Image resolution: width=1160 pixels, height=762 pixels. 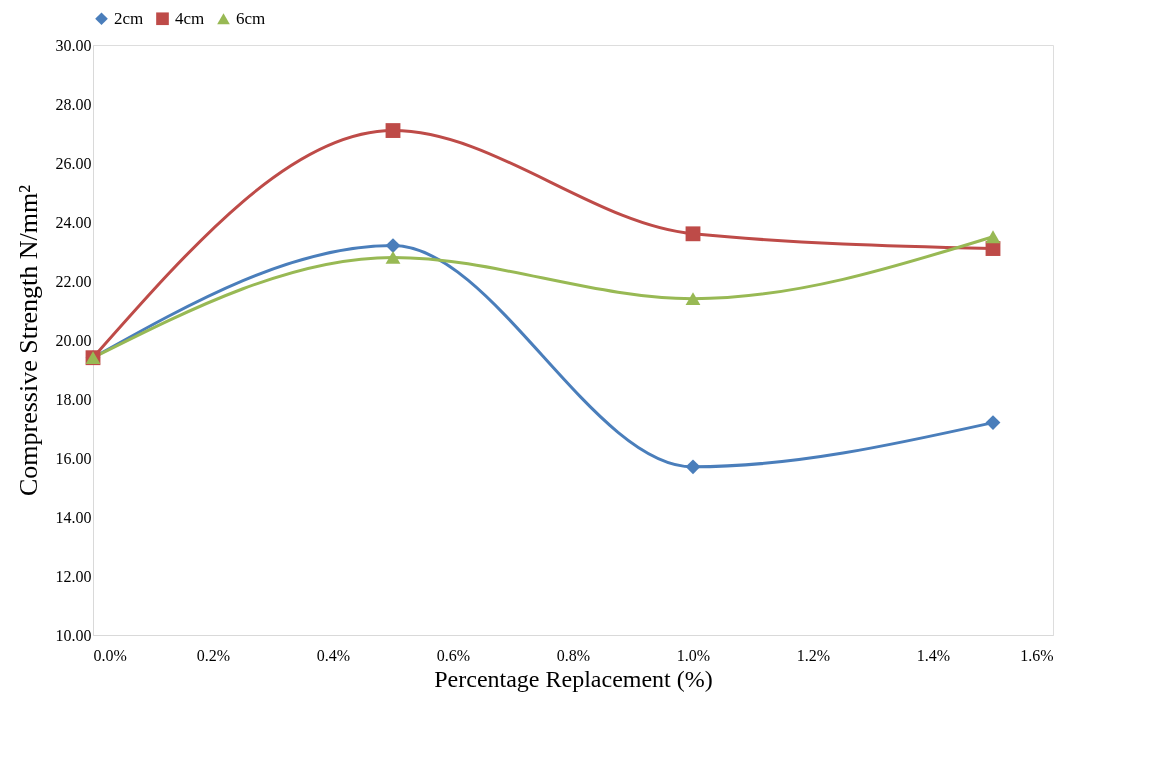 What do you see at coordinates (1037, 655) in the screenshot?
I see `x-tick-label: 1.6%` at bounding box center [1037, 655].